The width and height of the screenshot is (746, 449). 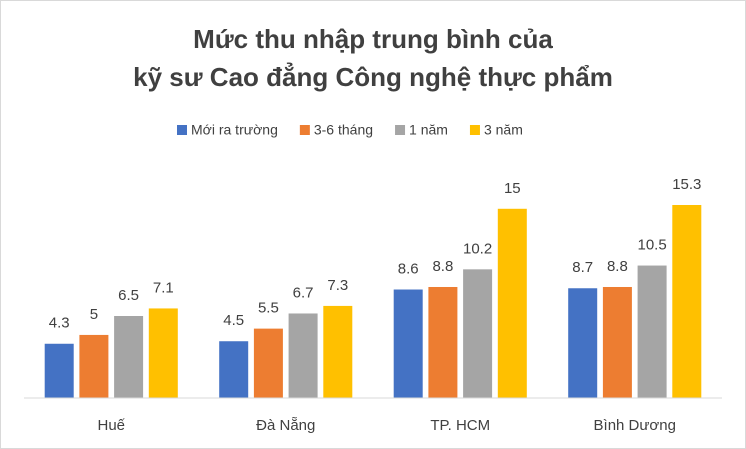 I want to click on value-label: 5, so click(x=94, y=314).